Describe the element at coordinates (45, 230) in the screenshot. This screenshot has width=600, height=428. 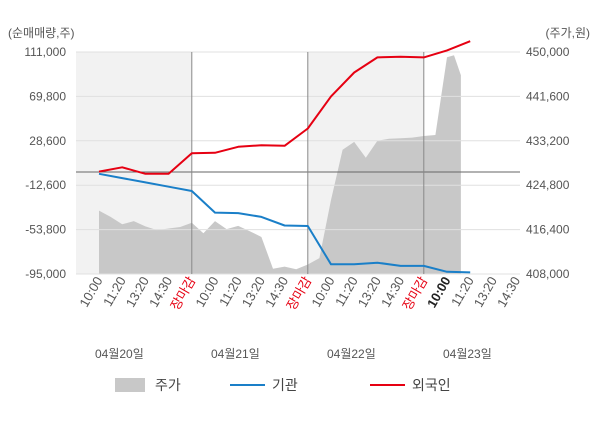
I see `left-tick-label: -53,800` at that location.